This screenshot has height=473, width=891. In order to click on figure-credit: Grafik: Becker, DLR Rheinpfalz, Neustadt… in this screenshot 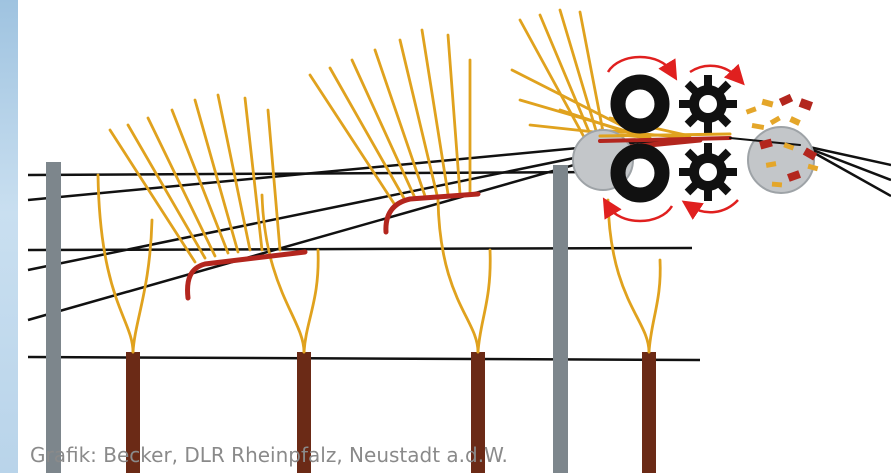, I will do `click(269, 455)`.